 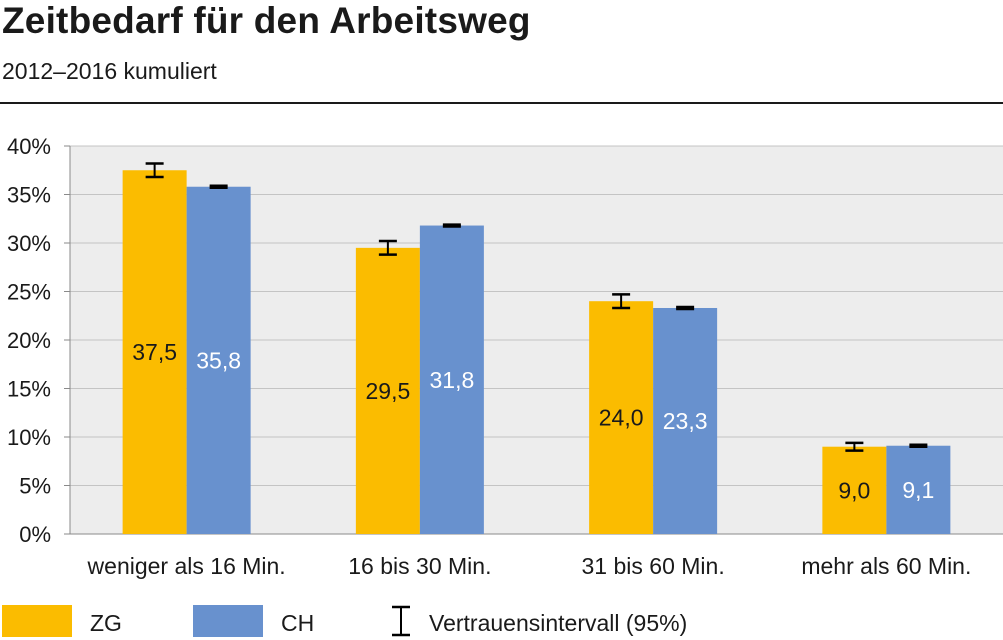 I want to click on y-tick-label: 20%, so click(x=29, y=340).